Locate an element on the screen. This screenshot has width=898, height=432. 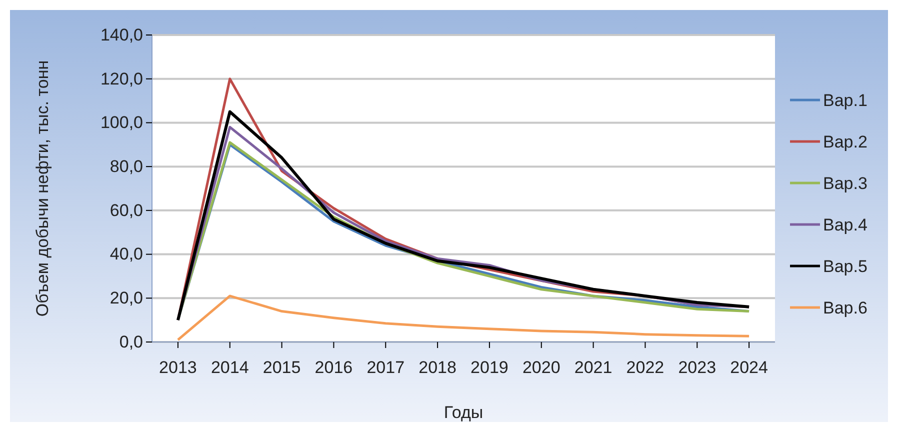
x-tick-label: 2021 is located at coordinates (593, 368).